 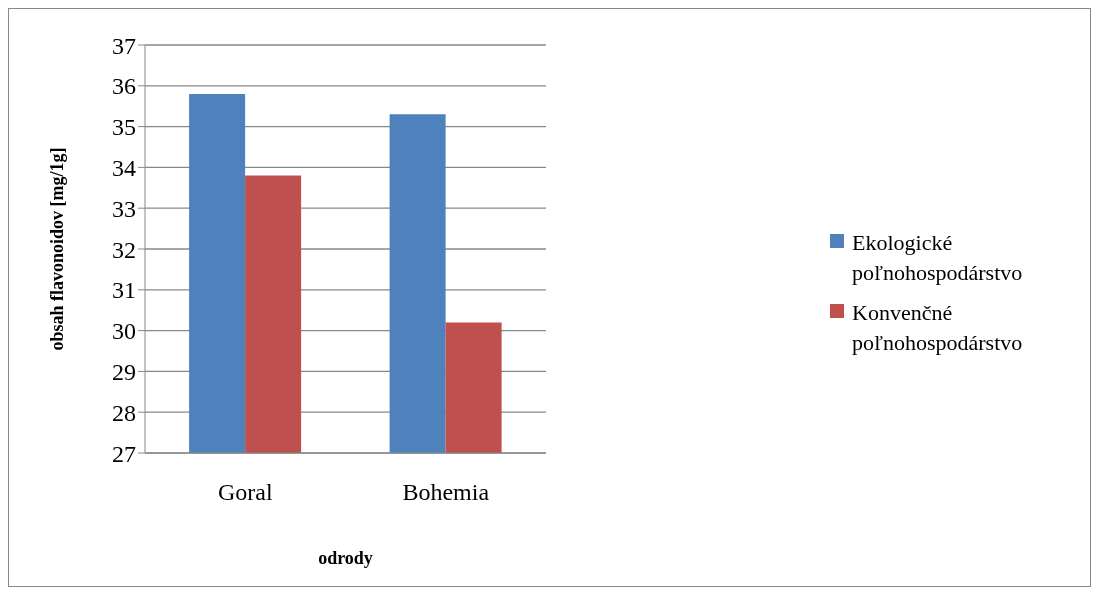 What do you see at coordinates (124, 86) in the screenshot?
I see `y-tick-label: 36` at bounding box center [124, 86].